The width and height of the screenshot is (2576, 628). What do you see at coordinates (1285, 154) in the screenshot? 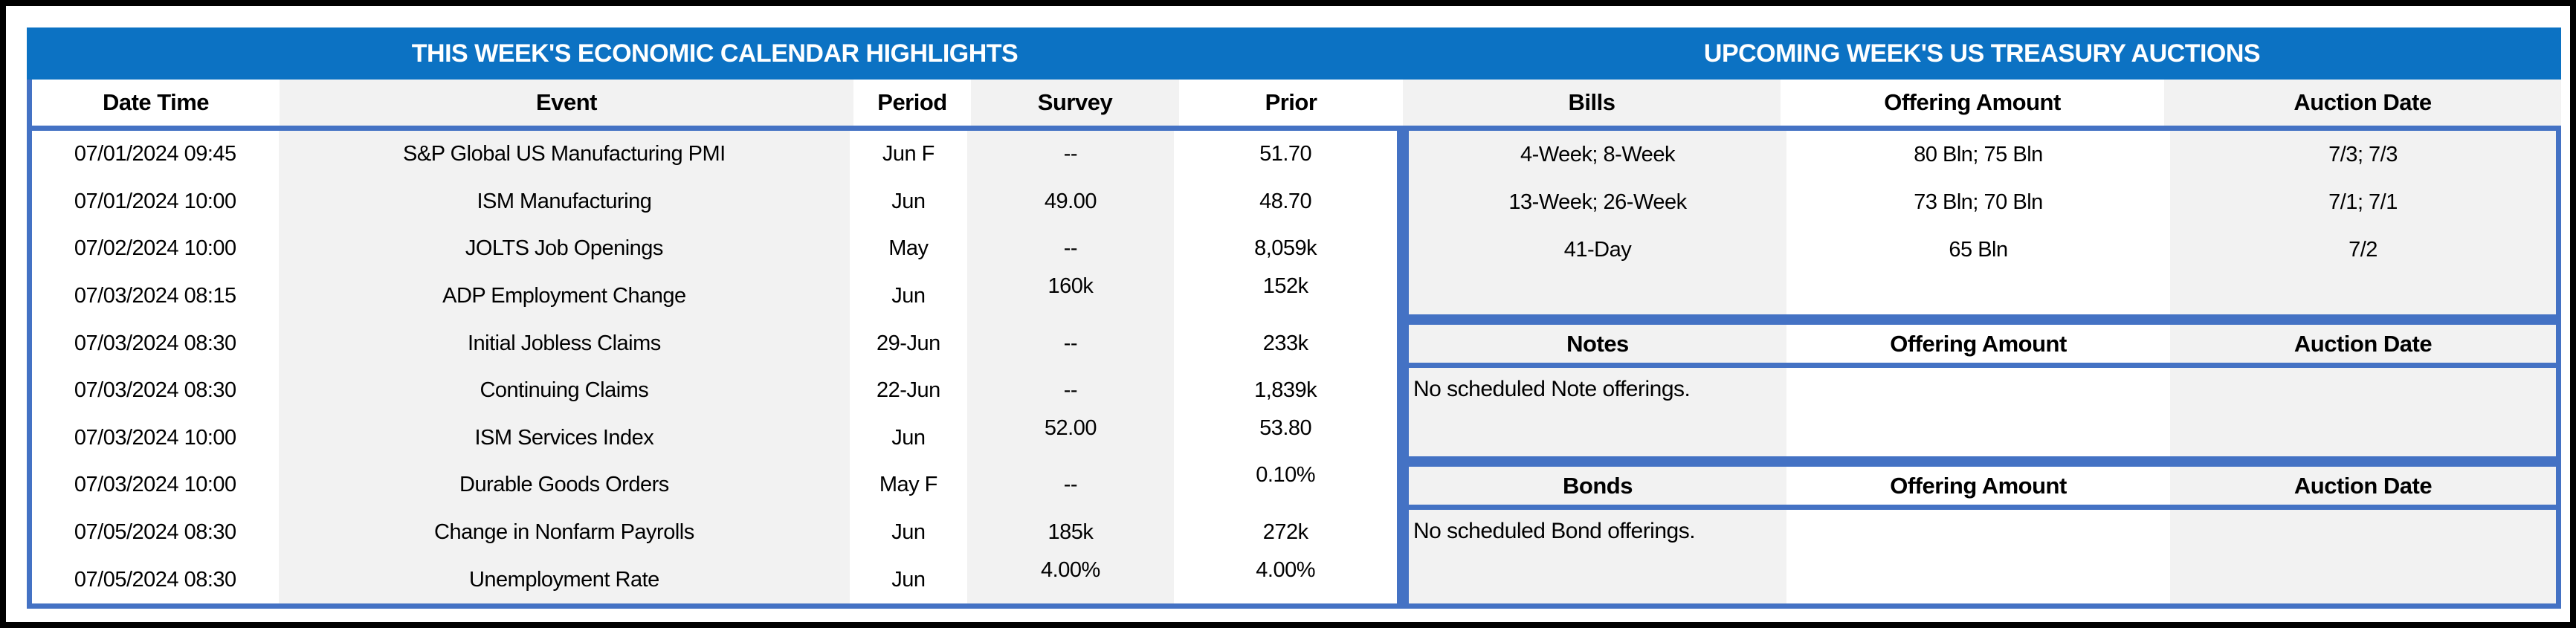
I see `cell-prior: 51.70` at bounding box center [1285, 154].